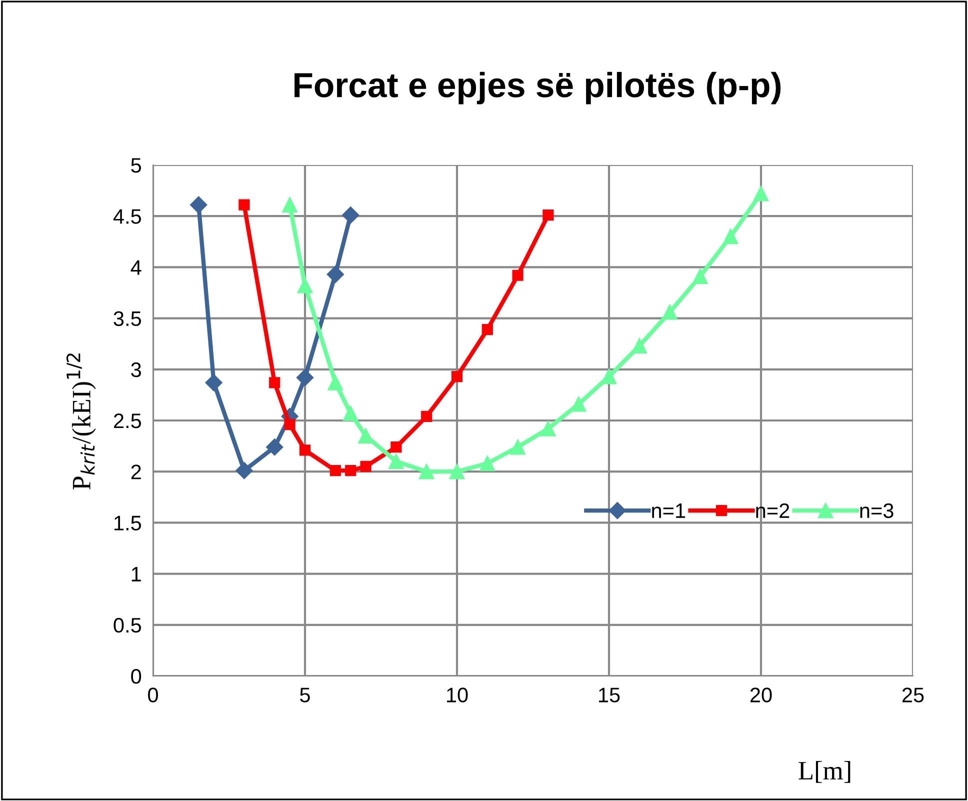 The height and width of the screenshot is (801, 968). What do you see at coordinates (128, 421) in the screenshot?
I see `y-tick-label: 2.5` at bounding box center [128, 421].